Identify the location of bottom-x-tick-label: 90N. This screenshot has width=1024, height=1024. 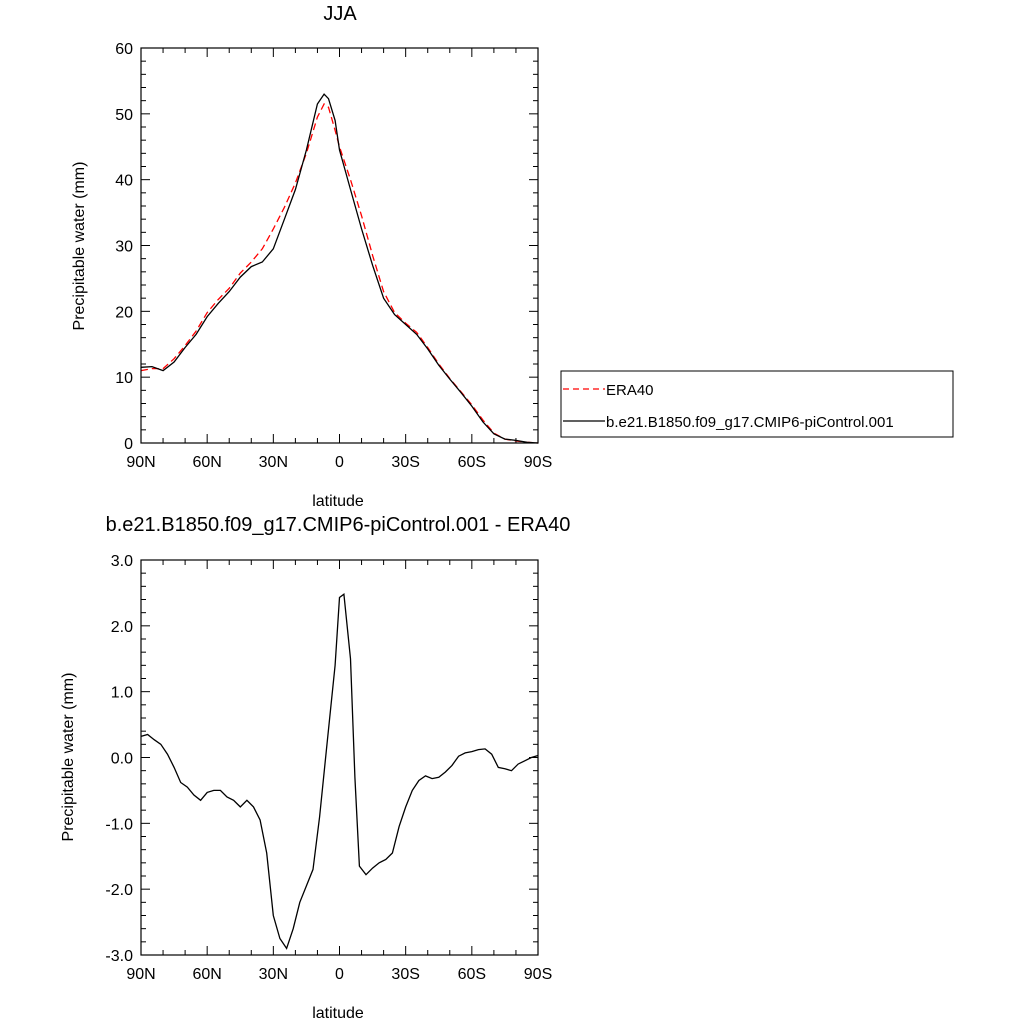
(140, 974).